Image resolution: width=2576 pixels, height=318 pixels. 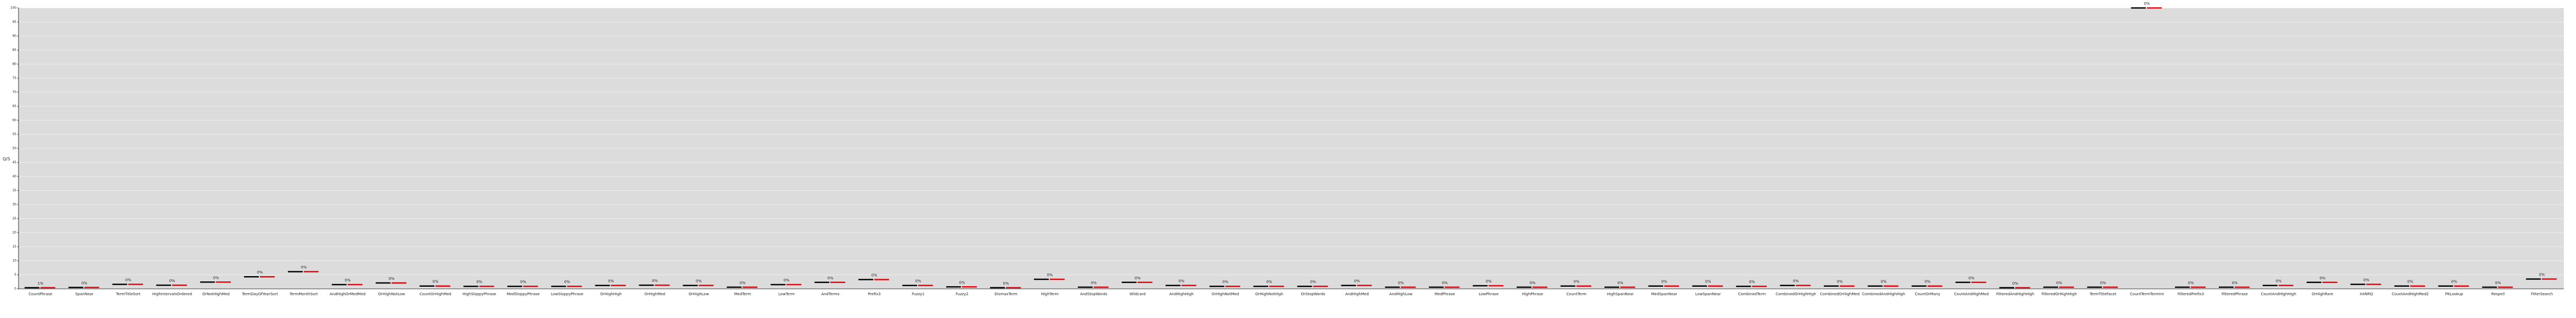 What do you see at coordinates (391, 294) in the screenshot?
I see `x-tick-label: OrHighNotLow` at bounding box center [391, 294].